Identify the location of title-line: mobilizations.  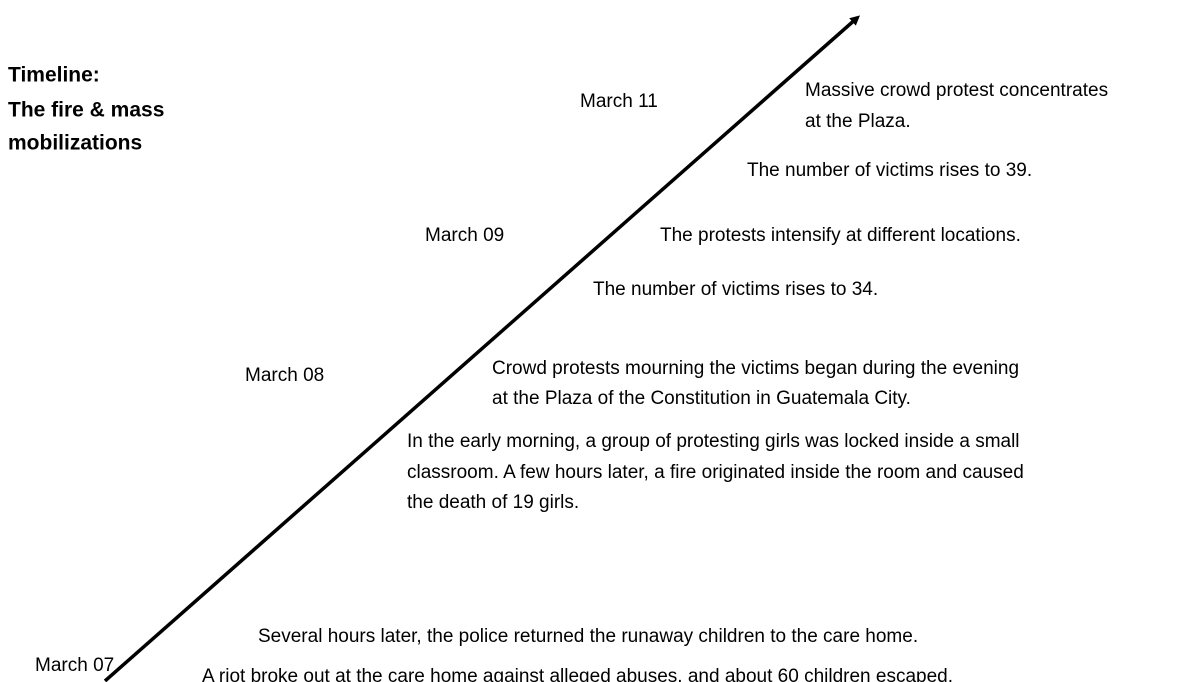
(75, 143).